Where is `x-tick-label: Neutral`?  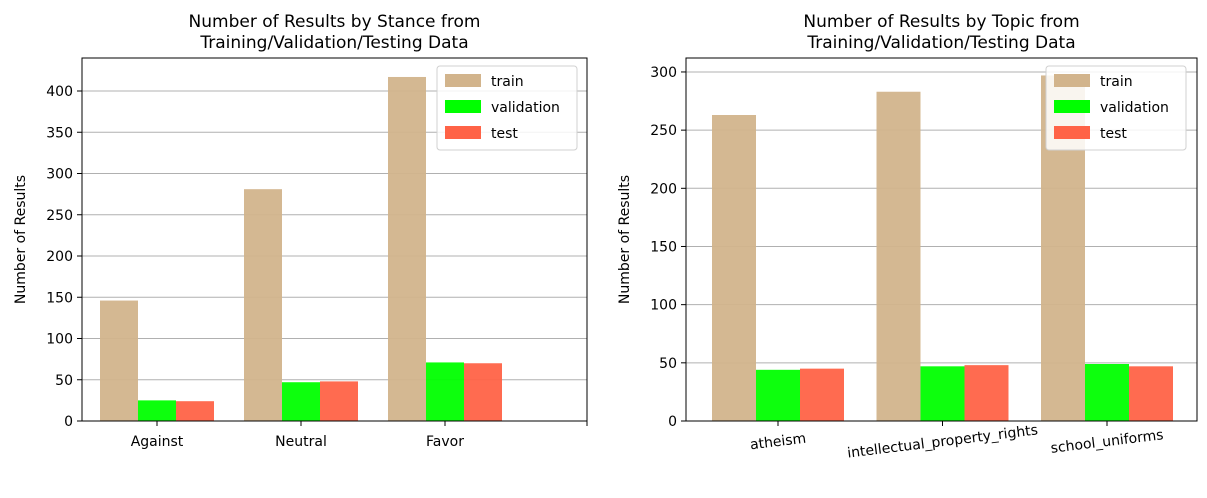
x-tick-label: Neutral is located at coordinates (301, 442).